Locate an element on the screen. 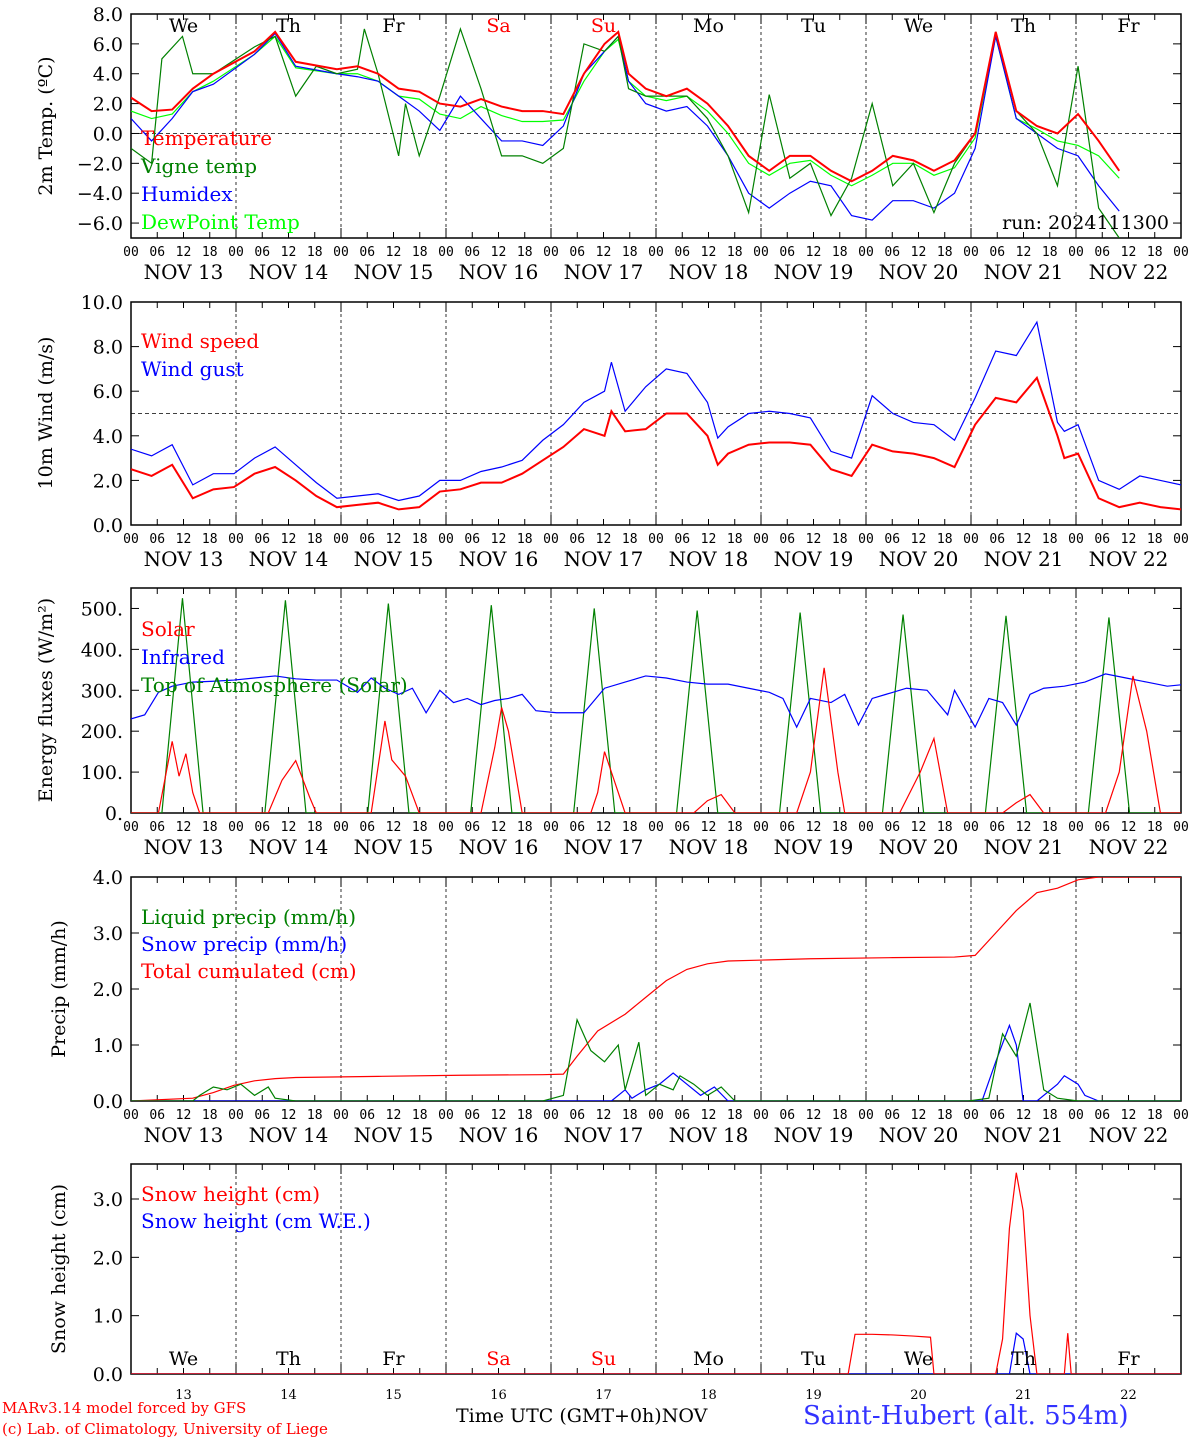 This screenshot has width=1194, height=1444. date-label: NOV 17 is located at coordinates (604, 272).